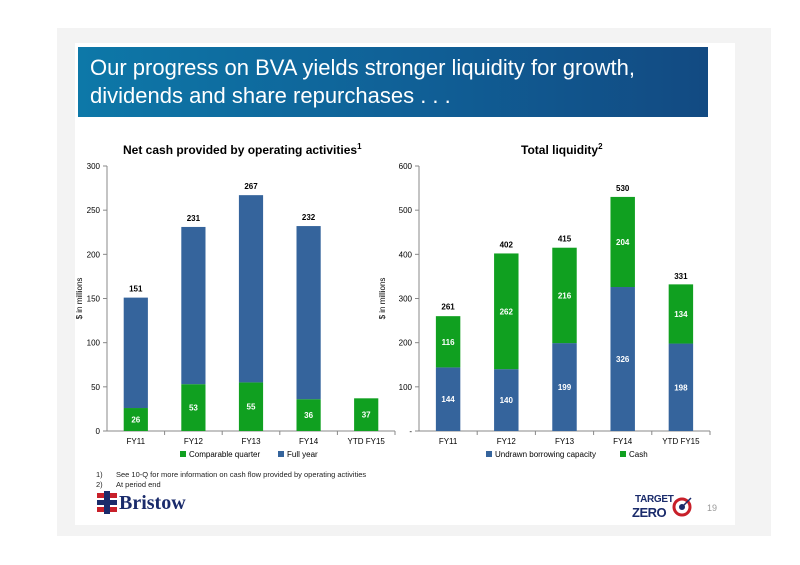 This screenshot has width=800, height=565. What do you see at coordinates (152, 503) in the screenshot?
I see `bristow-wordmark: Bristow` at bounding box center [152, 503].